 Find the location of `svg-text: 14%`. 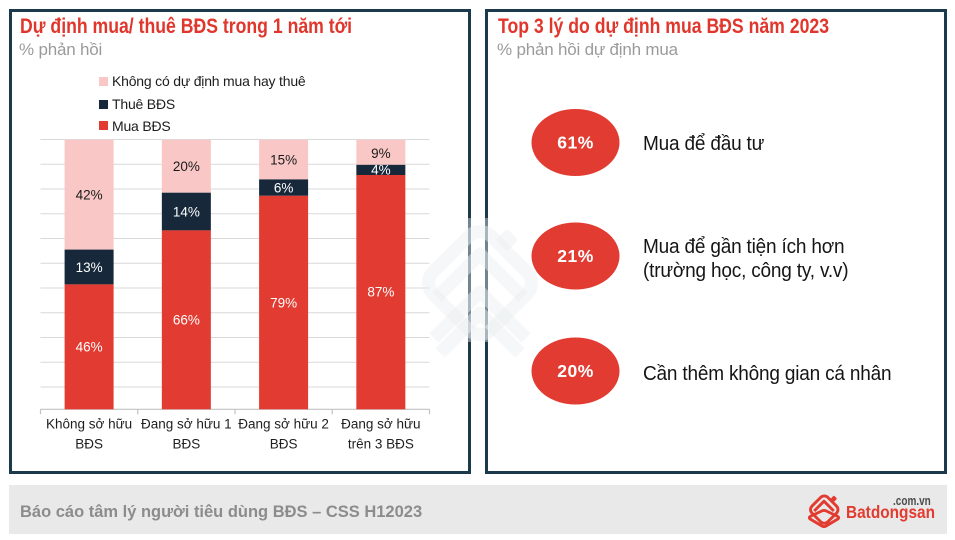

svg-text: 14% is located at coordinates (186, 211).